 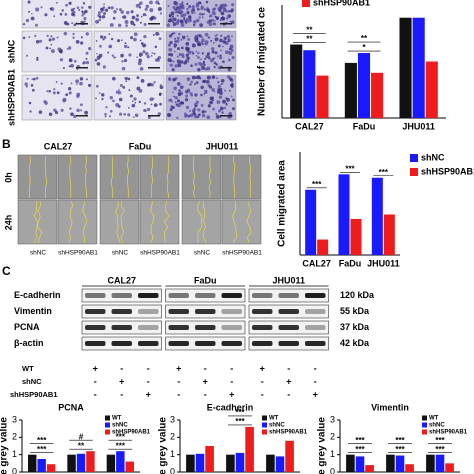 I want to click on protein-label: PCNA, so click(x=27, y=327).